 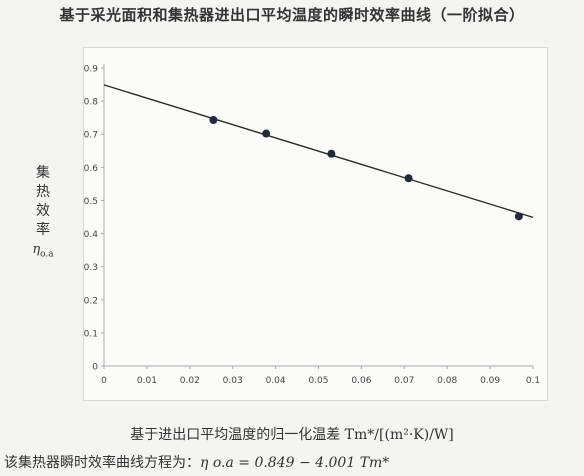 What do you see at coordinates (43, 192) in the screenshot?
I see `y-axis-label-char-2: 热` at bounding box center [43, 192].